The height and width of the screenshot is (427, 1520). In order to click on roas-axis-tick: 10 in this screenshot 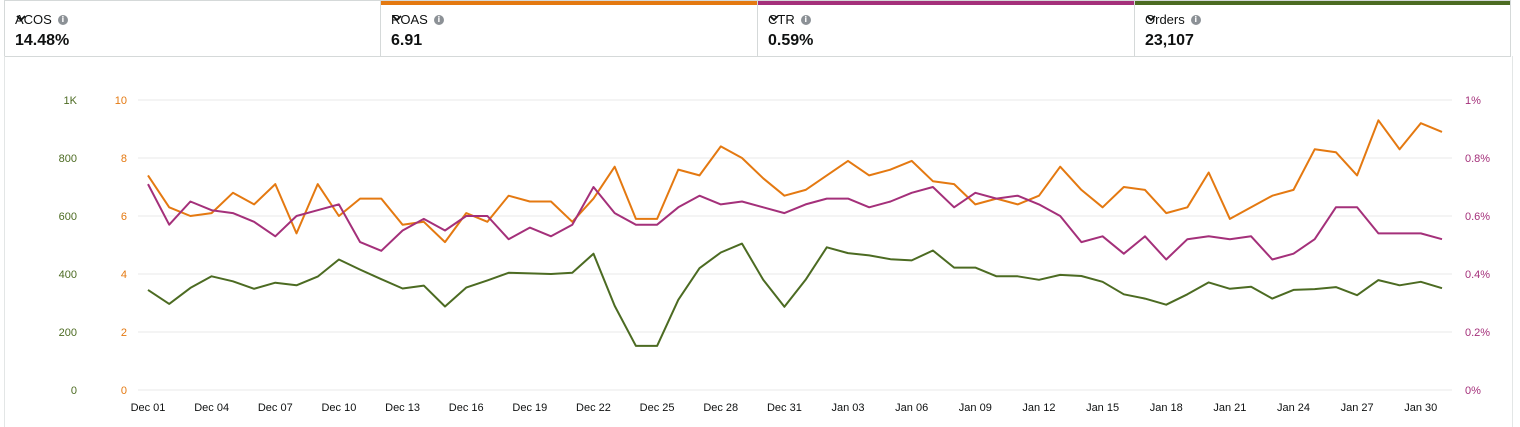, I will do `click(121, 101)`.